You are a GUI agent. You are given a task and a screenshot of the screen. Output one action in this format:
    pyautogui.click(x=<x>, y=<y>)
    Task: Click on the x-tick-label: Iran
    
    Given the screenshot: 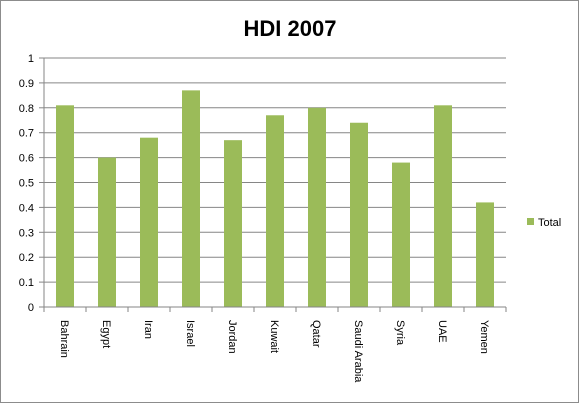 What is the action you would take?
    pyautogui.click(x=148, y=329)
    